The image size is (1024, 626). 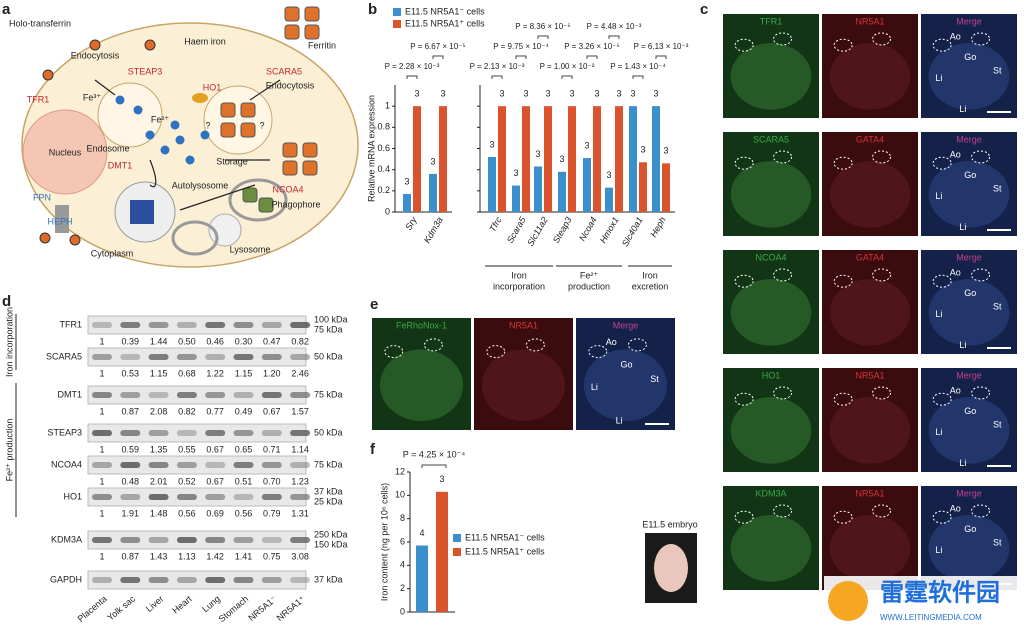 I want to click on band-quant: 0.67, so click(x=215, y=449).